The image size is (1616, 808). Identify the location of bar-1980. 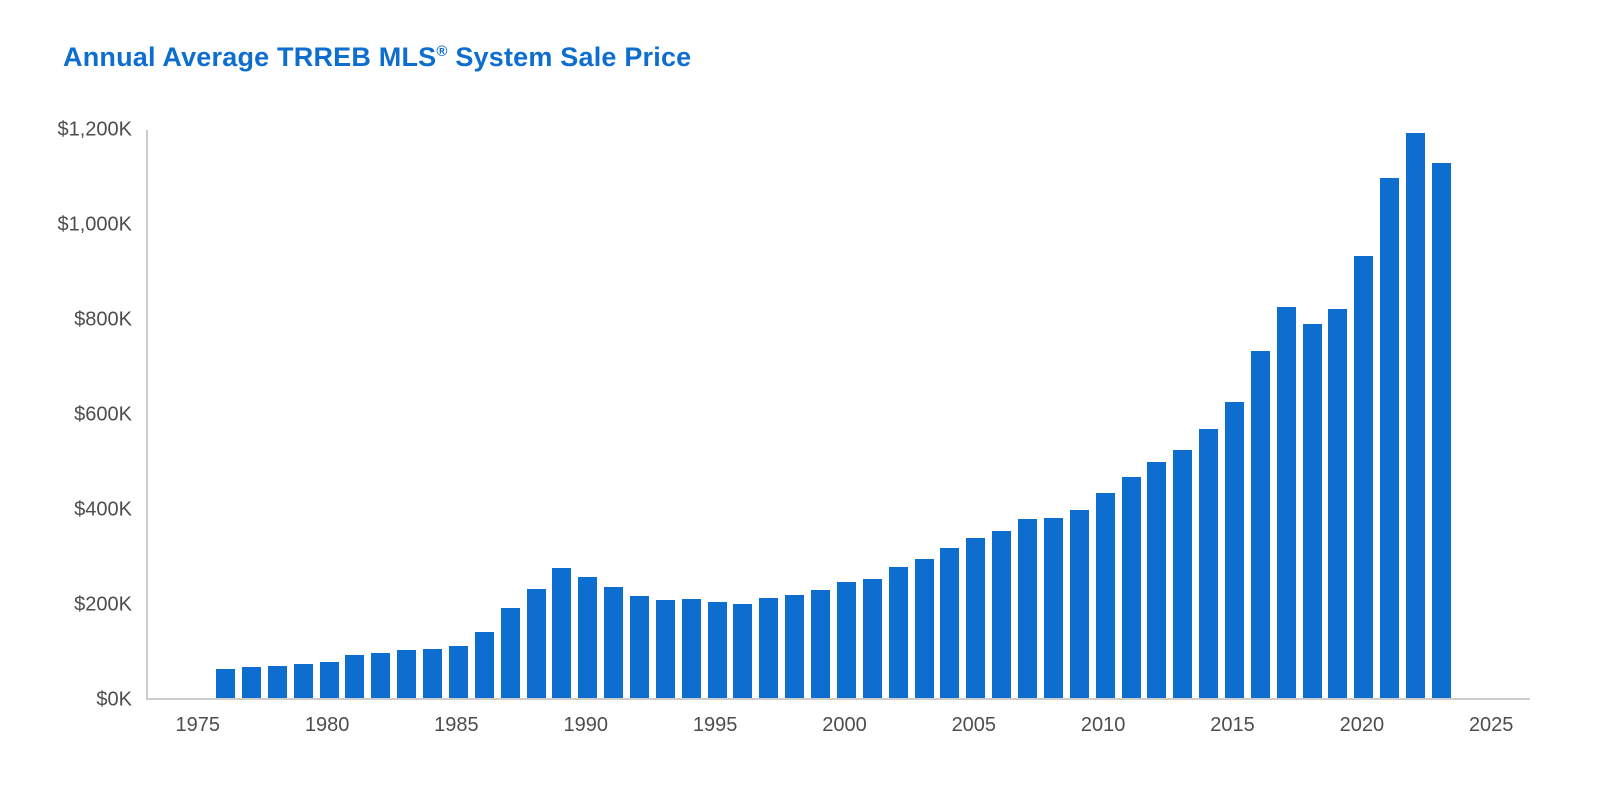
(329, 680).